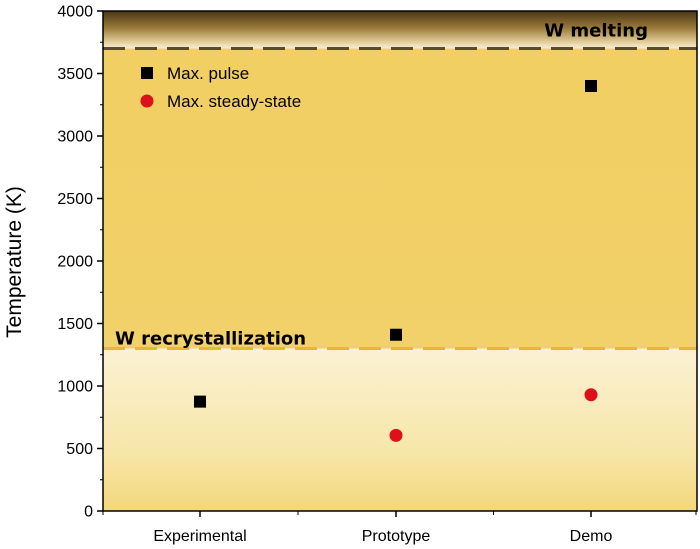 The height and width of the screenshot is (549, 700). What do you see at coordinates (75, 262) in the screenshot?
I see `y-tick-label: 2000` at bounding box center [75, 262].